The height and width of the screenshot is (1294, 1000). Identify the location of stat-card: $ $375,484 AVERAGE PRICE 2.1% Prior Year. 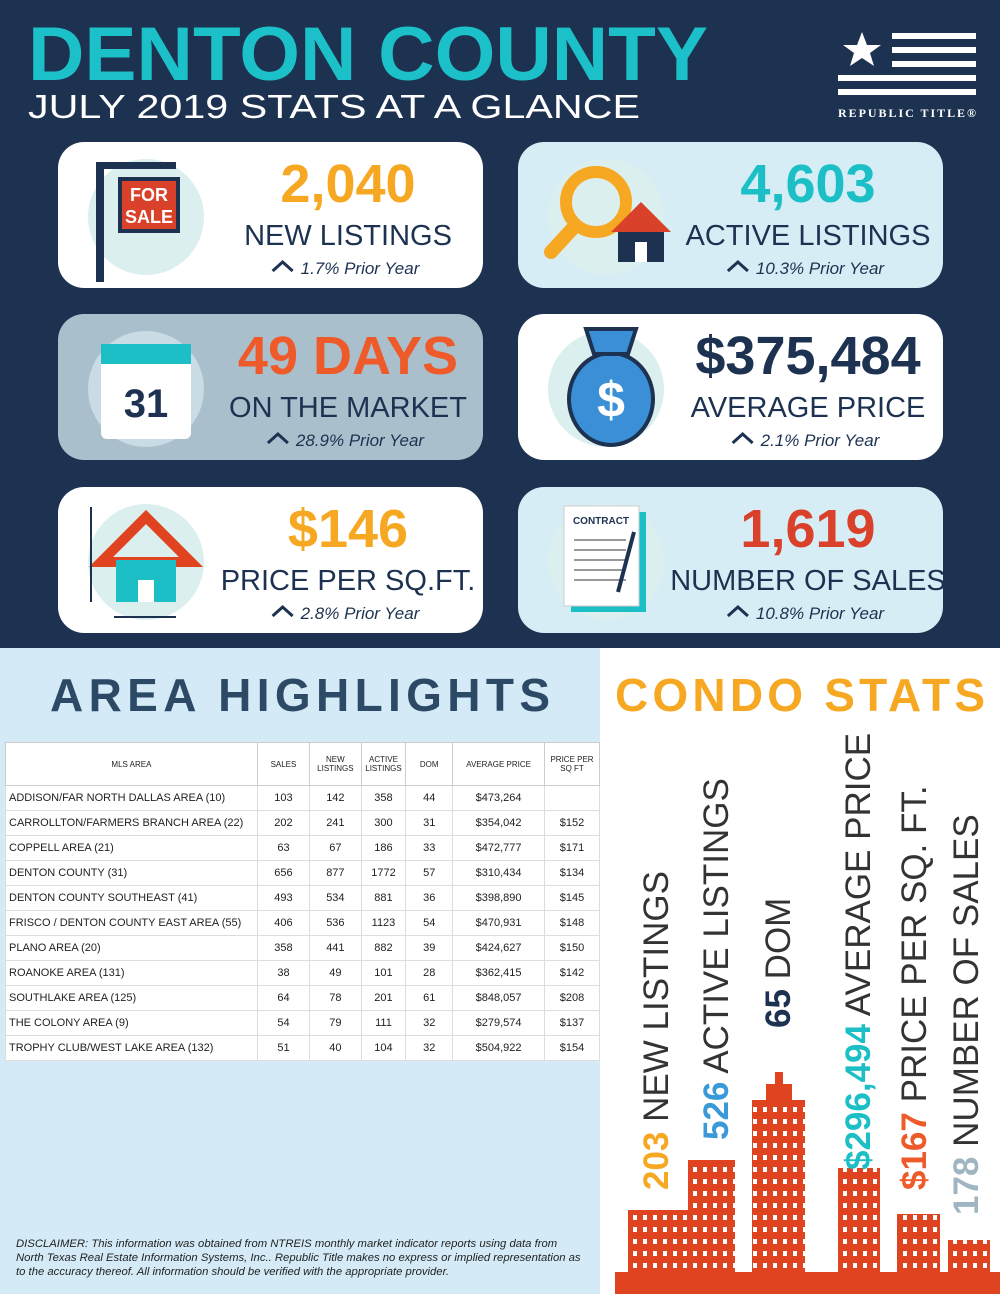
(730, 387).